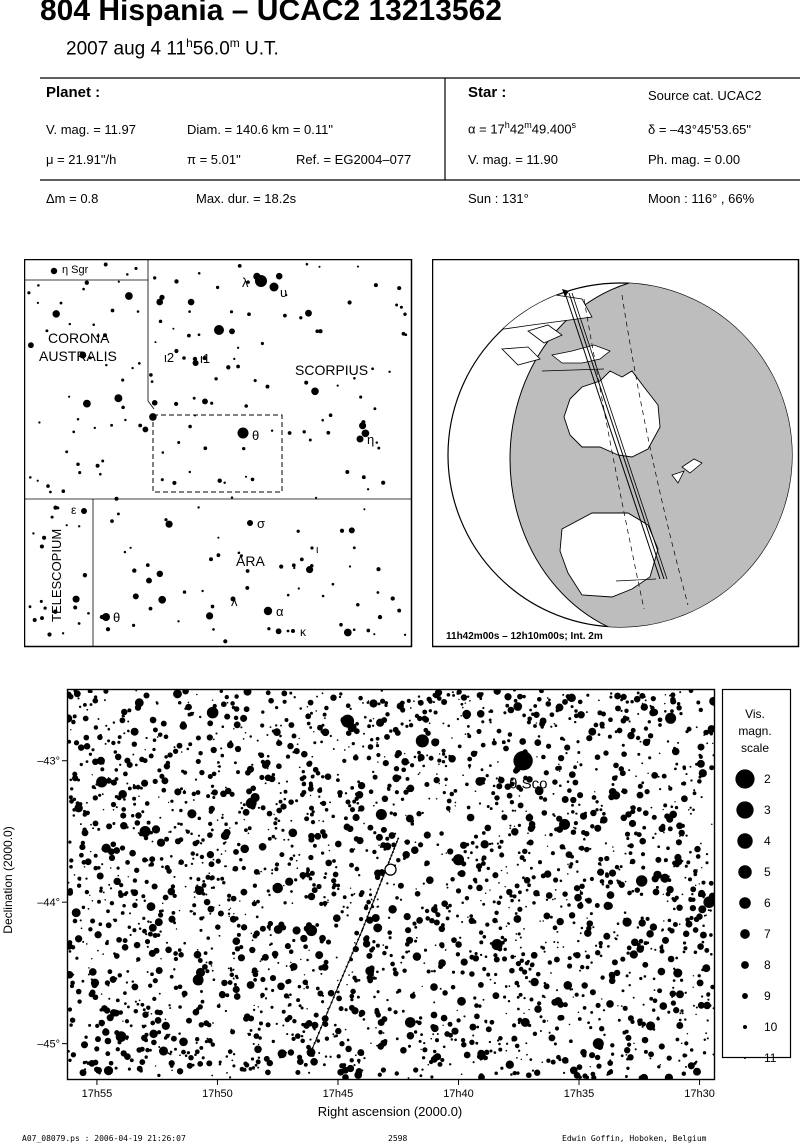 This screenshot has height=1145, width=800. Describe the element at coordinates (246, 198) in the screenshot. I see `max-duration: Max. dur. = 18.2s` at that location.